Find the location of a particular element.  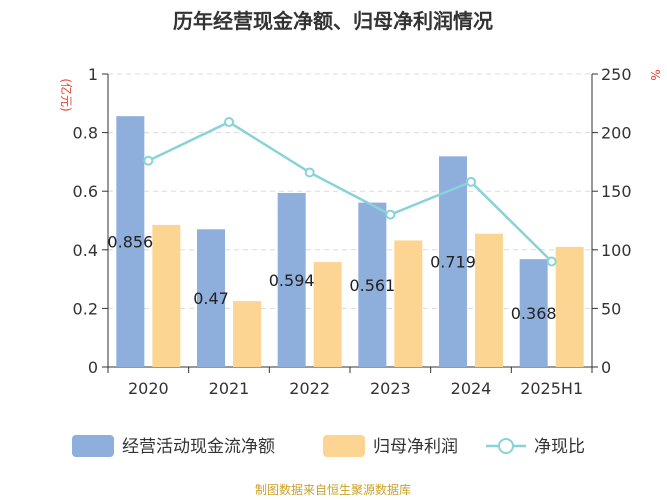

left-axis-tick-label: 1 is located at coordinates (93, 74).